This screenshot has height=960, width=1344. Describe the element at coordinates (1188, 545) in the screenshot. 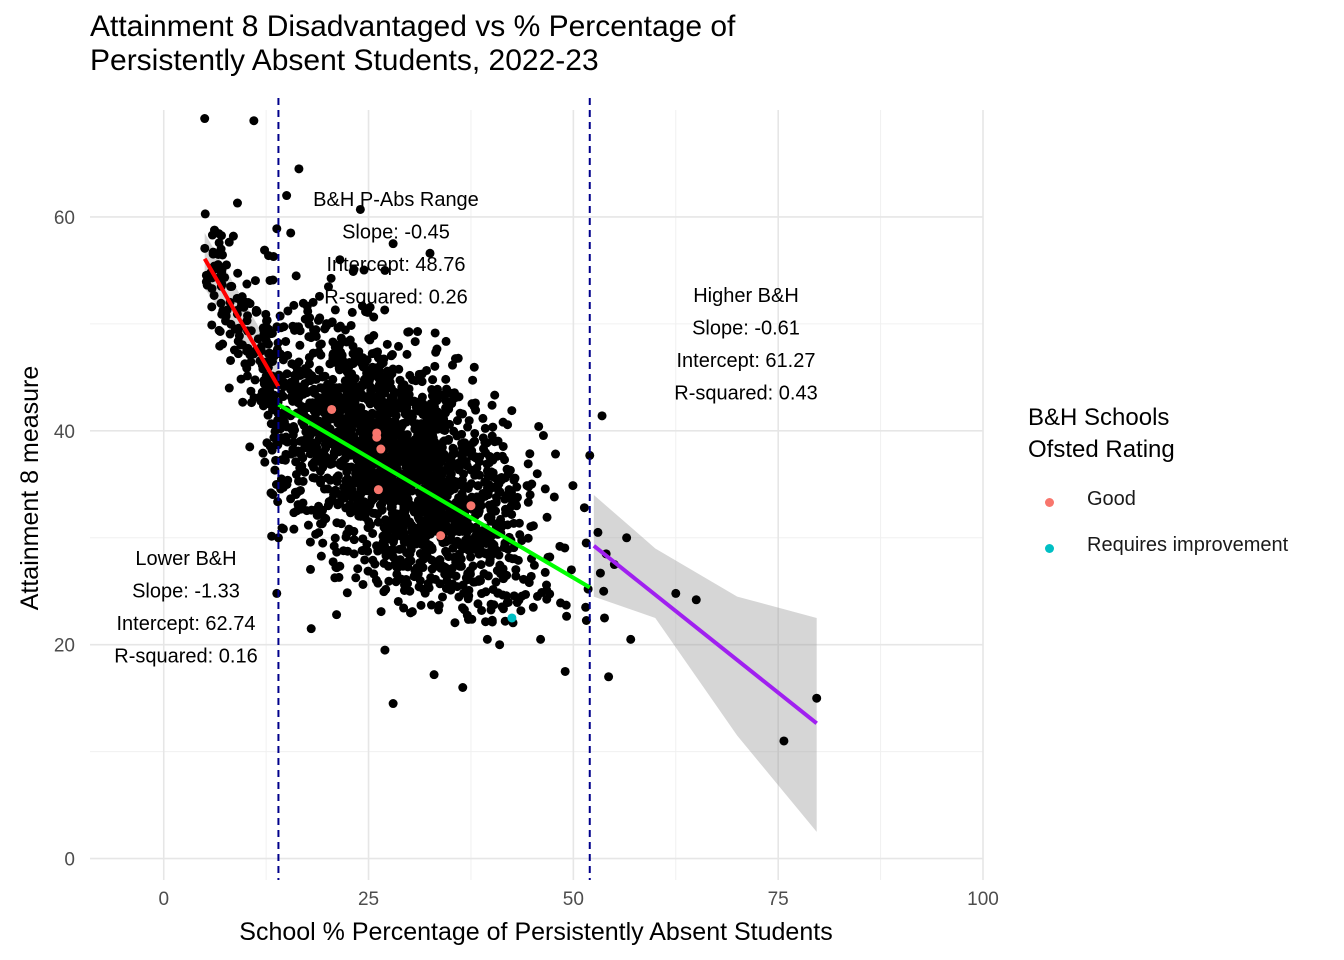

I see `legend-label-requires-improvement: Requires improvement` at that location.